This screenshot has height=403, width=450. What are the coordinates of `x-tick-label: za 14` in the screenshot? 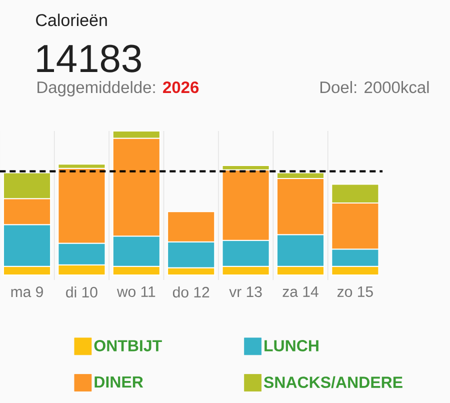 It's located at (300, 291).